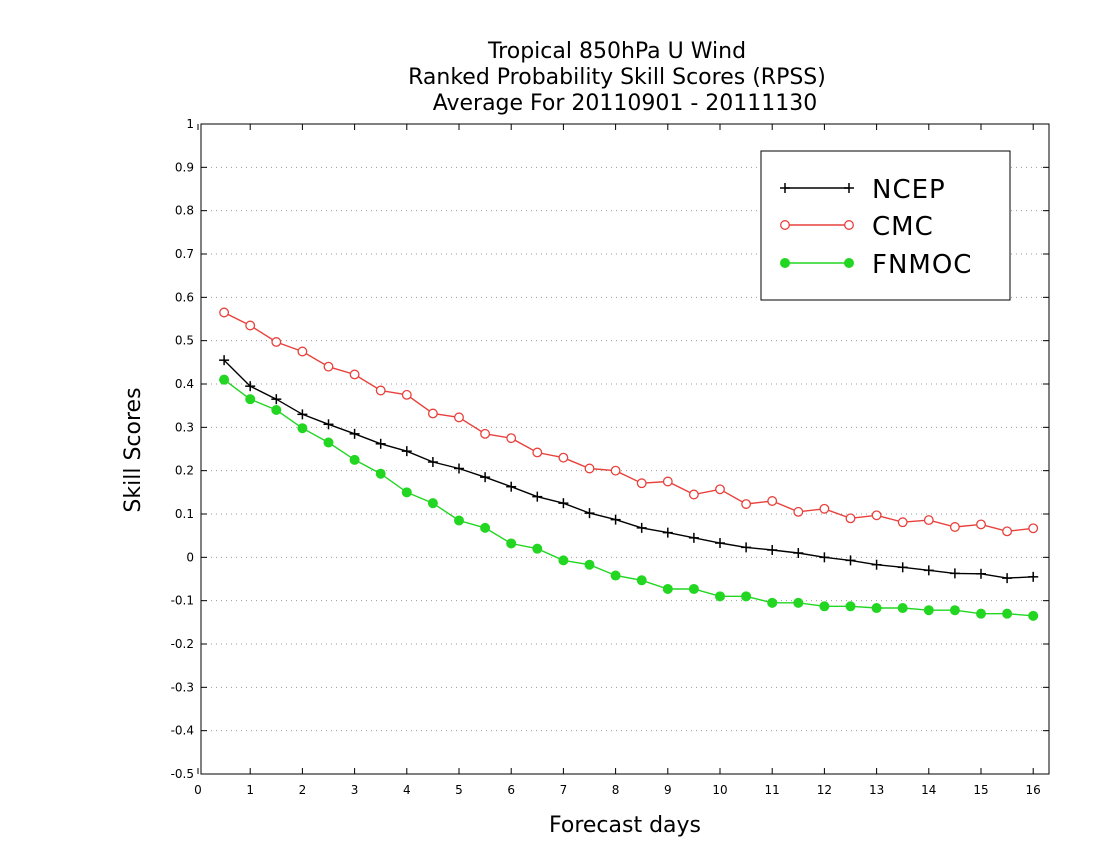  What do you see at coordinates (182, 731) in the screenshot?
I see `y-tick-label: -0.4` at bounding box center [182, 731].